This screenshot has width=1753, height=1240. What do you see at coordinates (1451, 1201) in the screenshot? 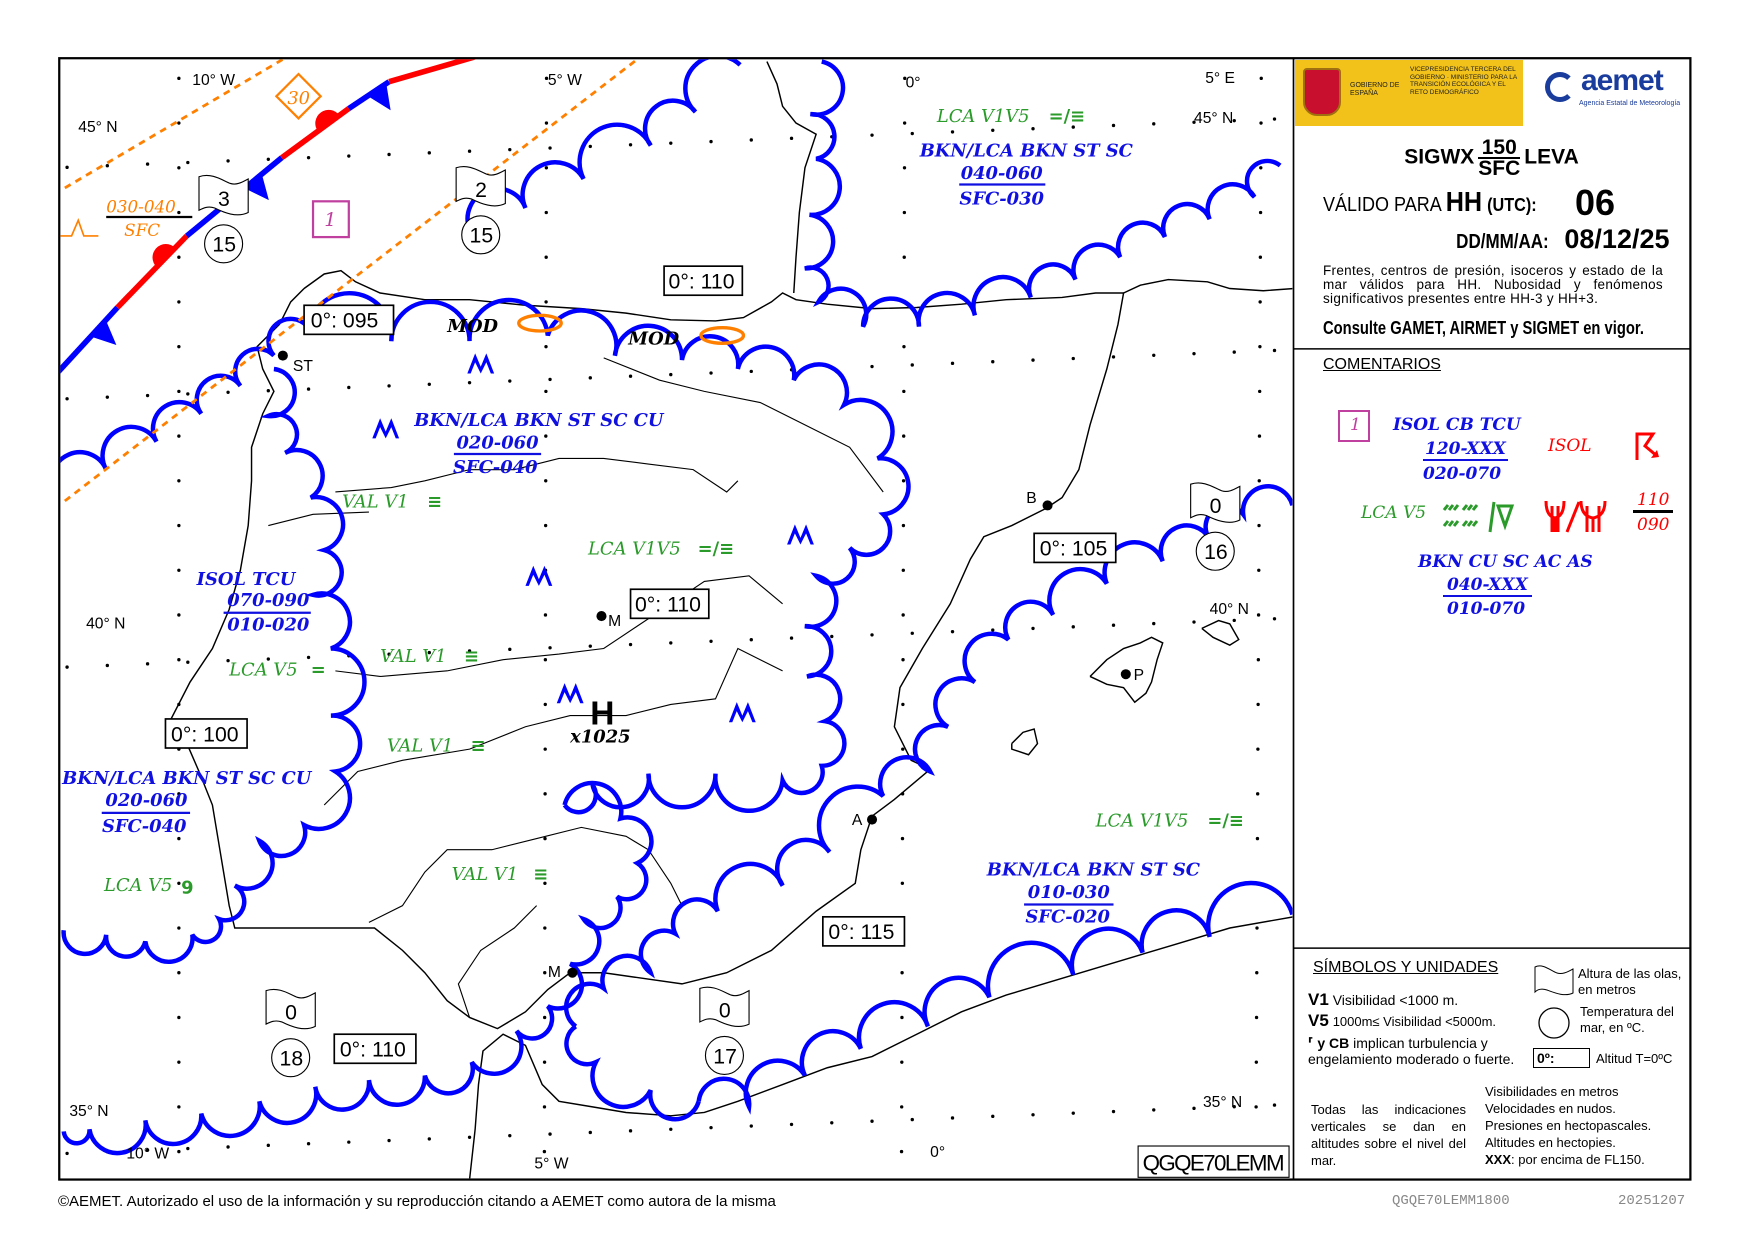
I see `product-code: QGQE70LEMM1800` at bounding box center [1451, 1201].